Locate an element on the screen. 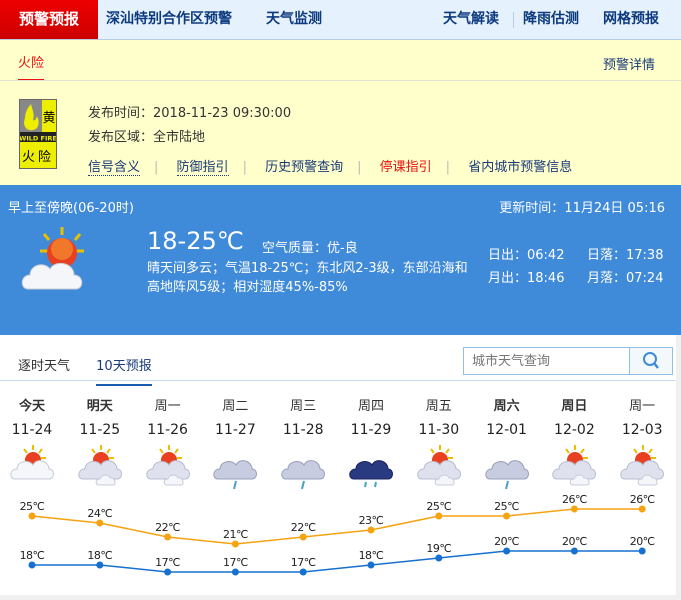 This screenshot has width=681, height=600. nav-weather-interpretation: 天气解读 is located at coordinates (471, 19).